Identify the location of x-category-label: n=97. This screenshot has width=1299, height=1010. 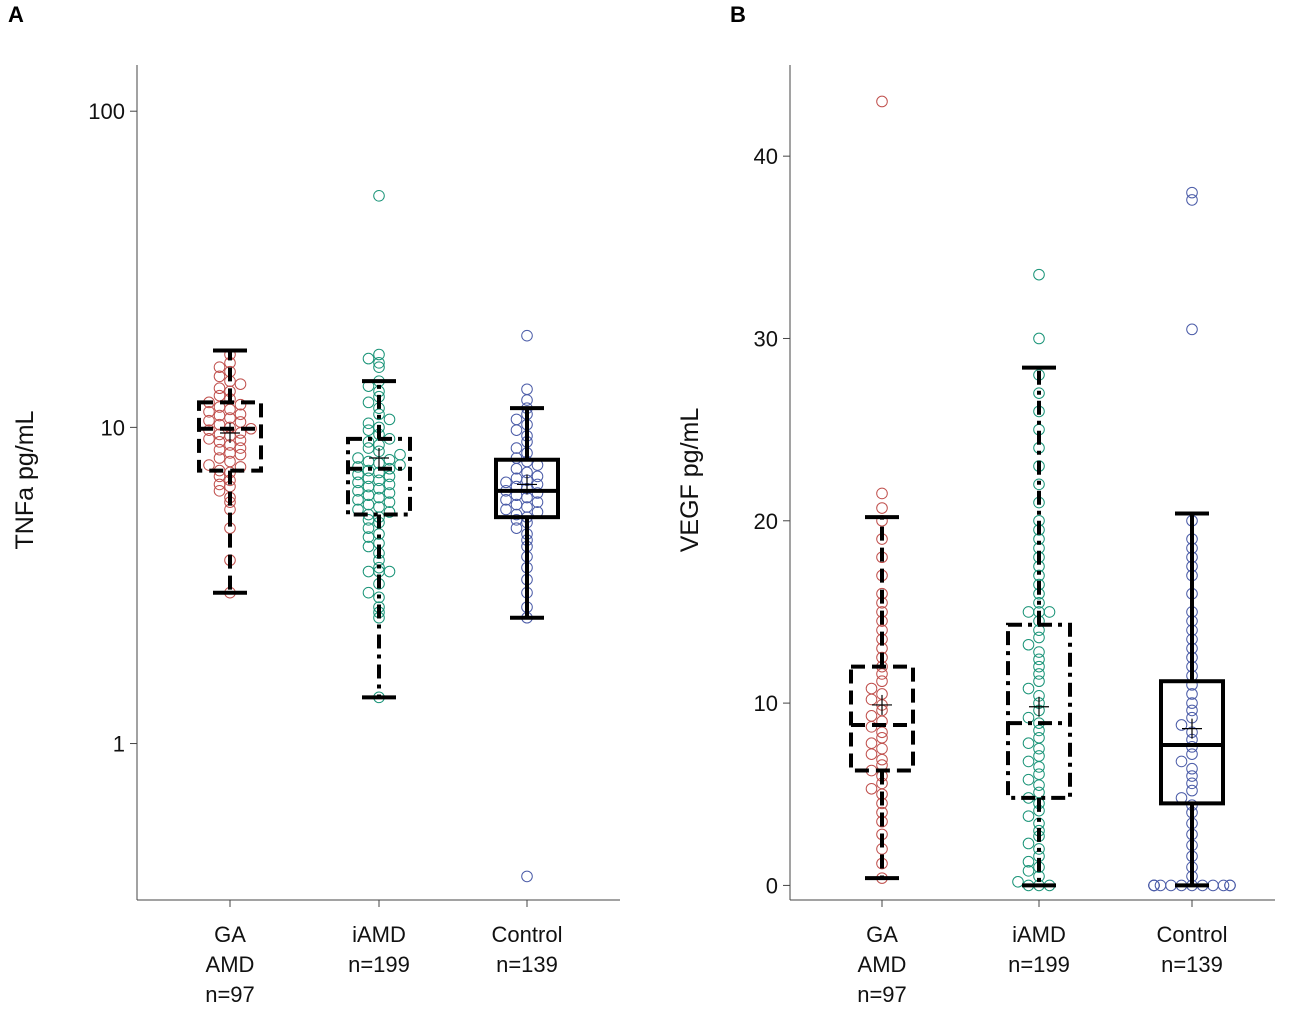
(882, 994).